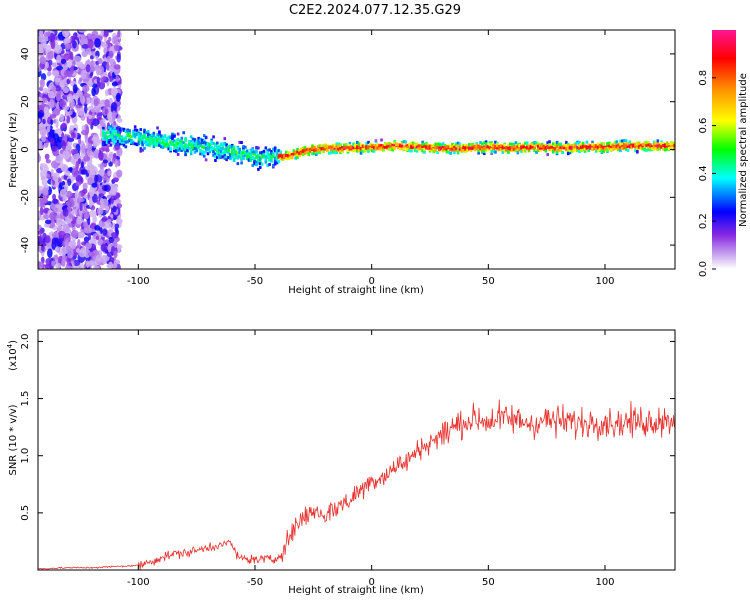 The image size is (750, 600). What do you see at coordinates (356, 590) in the screenshot?
I see `snr-x-axis-label: Height of straight line (km)` at bounding box center [356, 590].